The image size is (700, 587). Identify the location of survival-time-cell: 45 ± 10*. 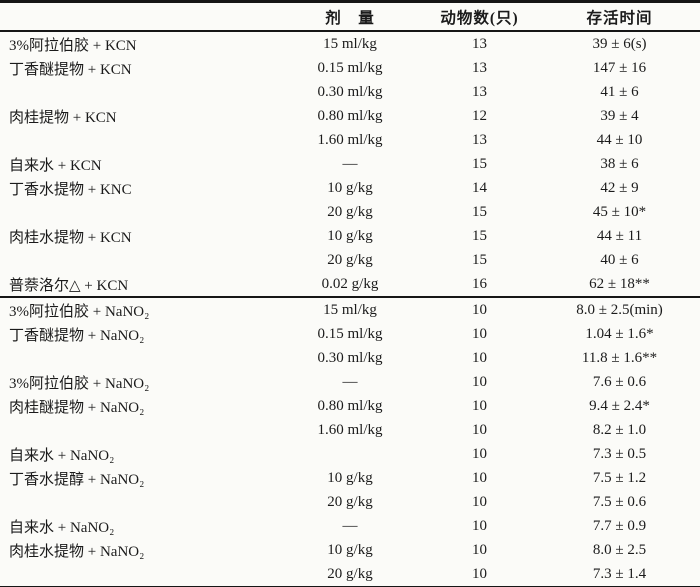
(619, 211).